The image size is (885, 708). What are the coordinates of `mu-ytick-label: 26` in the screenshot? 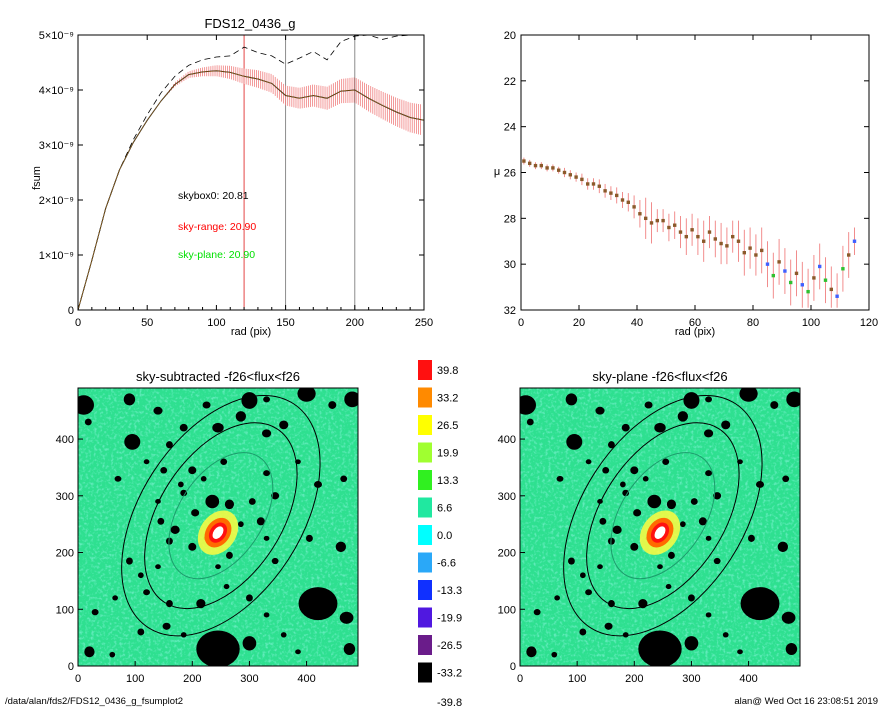 It's located at (510, 174).